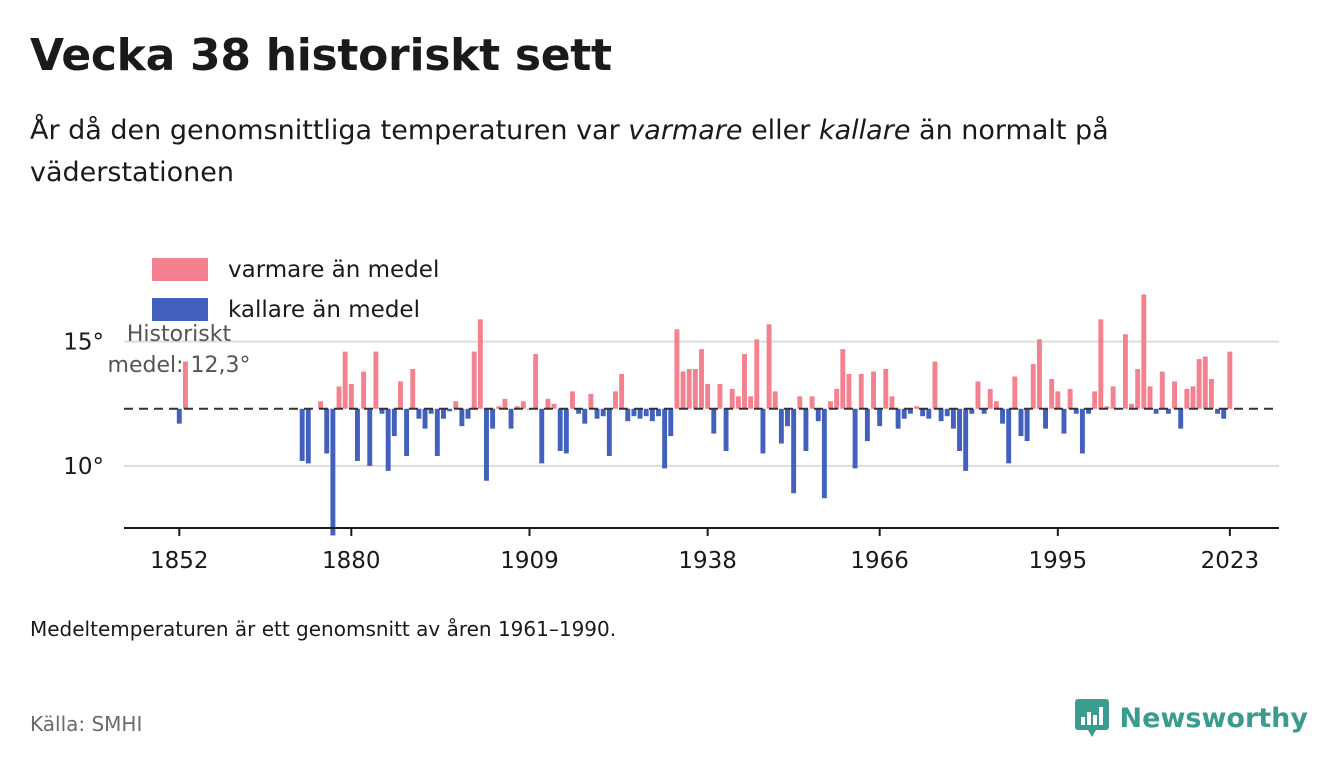 This screenshot has width=1340, height=771. I want to click on x-tick-label: 1880, so click(351, 561).